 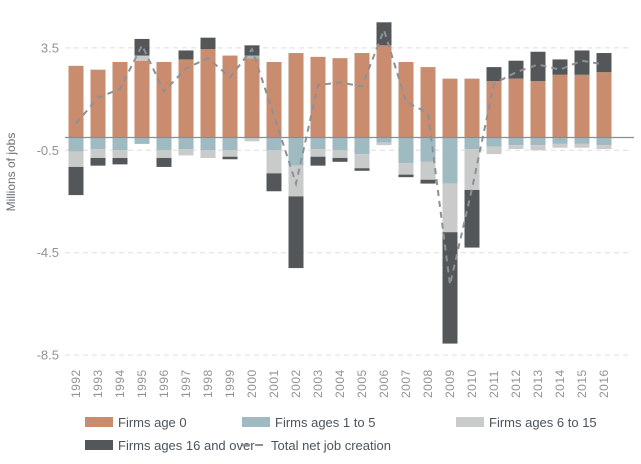 I want to click on x-tick-label: 2004, so click(x=340, y=383).